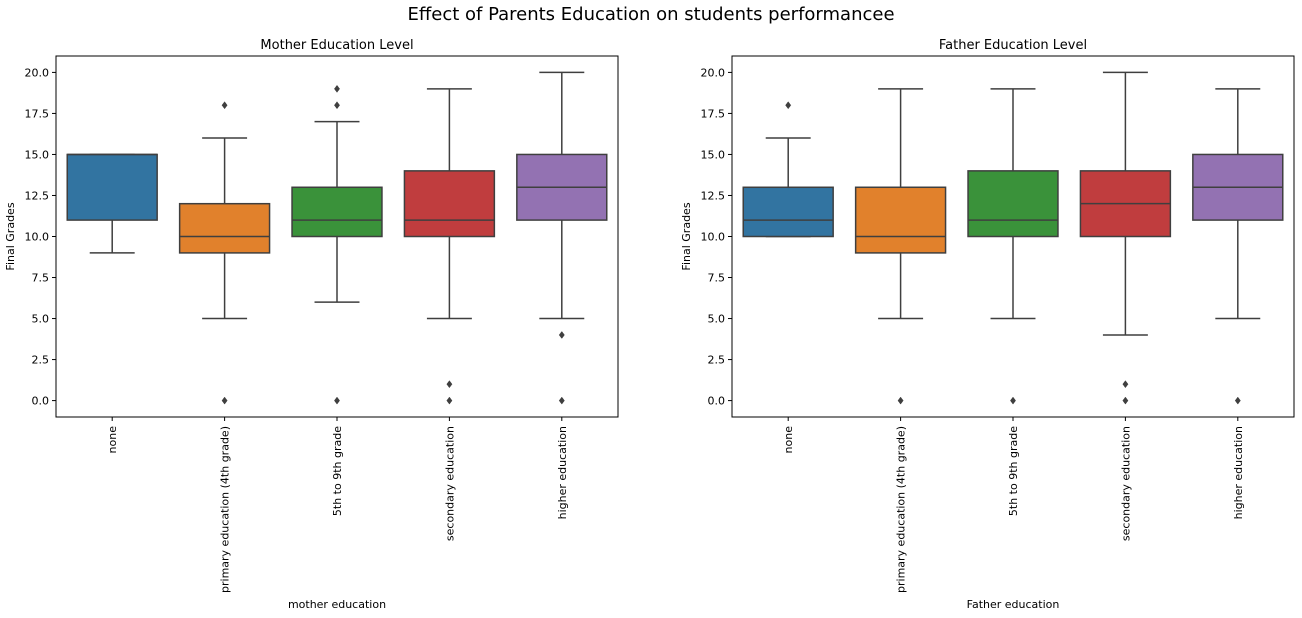 The height and width of the screenshot is (618, 1302). Describe the element at coordinates (336, 45) in the screenshot. I see `chart-title: Mother Education Level` at that location.